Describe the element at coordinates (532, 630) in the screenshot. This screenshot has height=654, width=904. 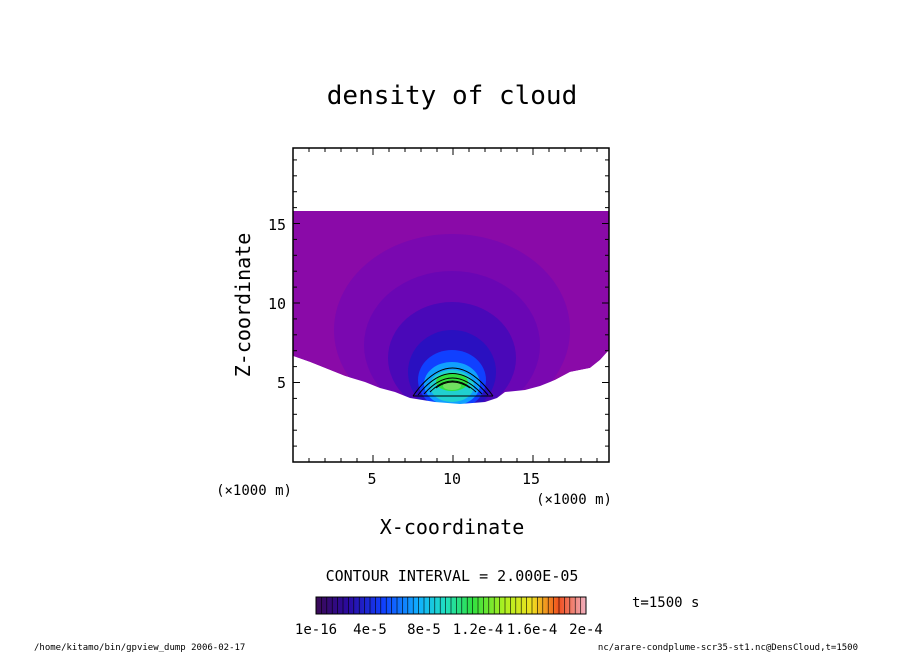
I see `colorbar-label: 1.6e-4` at that location.